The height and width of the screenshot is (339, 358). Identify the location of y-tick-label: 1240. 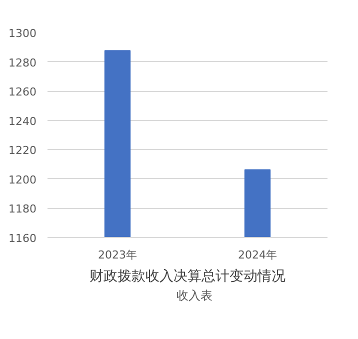
(22, 121).